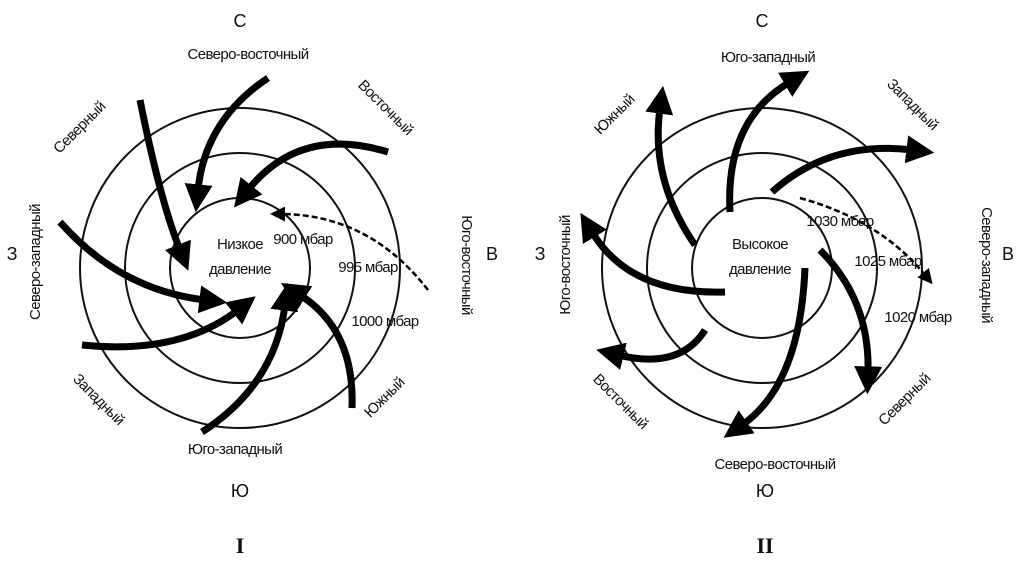 This screenshot has width=1018, height=564. Describe the element at coordinates (368, 267) in the screenshot. I see `isobar-label: 995 мбар` at that location.